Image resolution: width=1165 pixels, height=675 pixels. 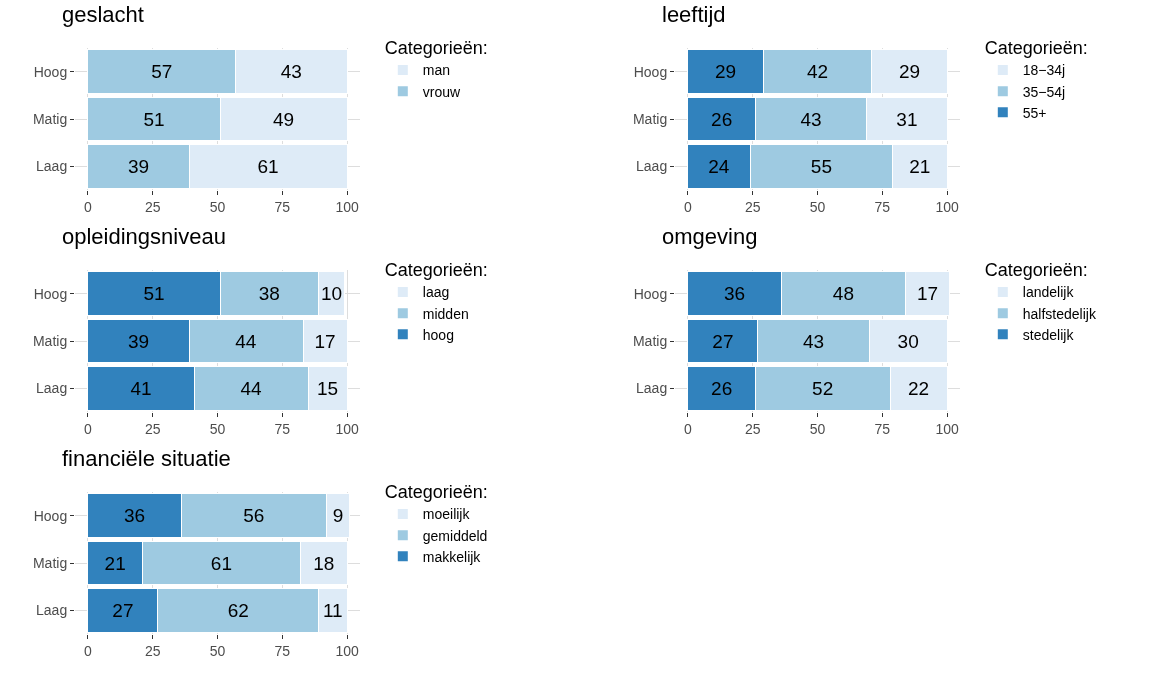 What do you see at coordinates (907, 119) in the screenshot?
I see `data-label: 31` at bounding box center [907, 119].